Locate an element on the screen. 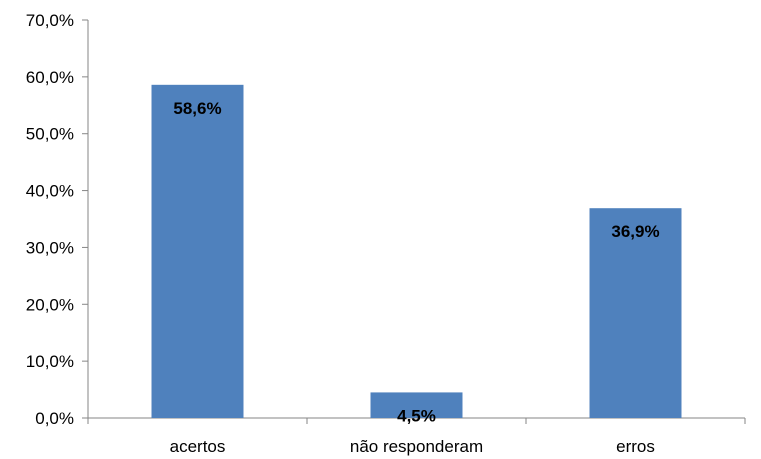 The height and width of the screenshot is (459, 761). y-axis: 0,0% 10,0% 20,0% 30,0% 40,0% 50,0% 60,0% 70,0% is located at coordinates (57, 219).